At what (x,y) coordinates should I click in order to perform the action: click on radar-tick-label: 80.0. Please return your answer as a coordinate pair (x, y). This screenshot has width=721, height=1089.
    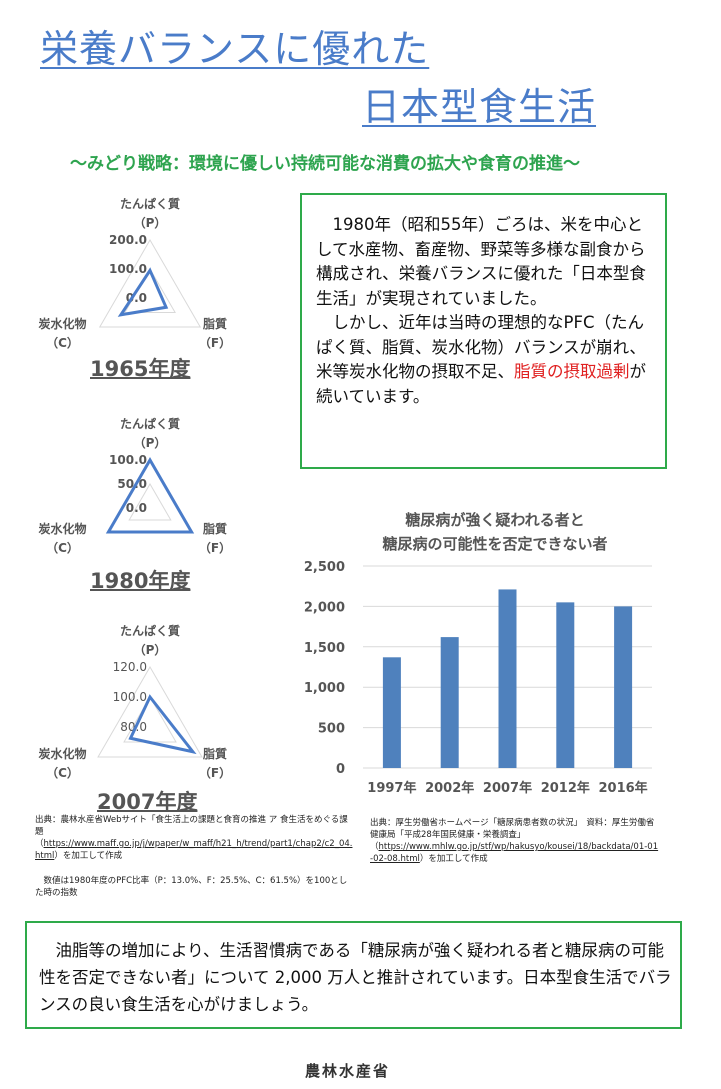
    Looking at the image, I should click on (133, 727).